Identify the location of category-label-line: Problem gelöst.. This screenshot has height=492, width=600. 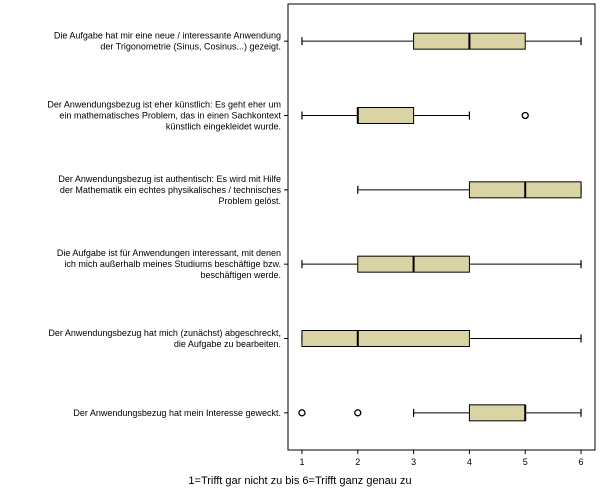
(249, 201).